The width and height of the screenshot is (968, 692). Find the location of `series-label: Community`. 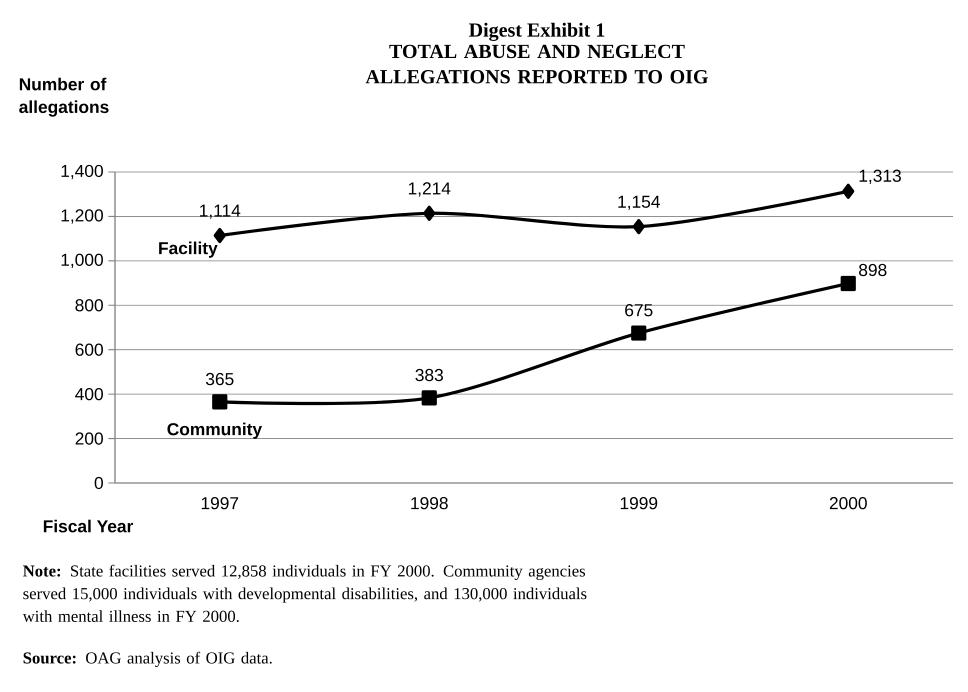

series-label: Community is located at coordinates (214, 430).